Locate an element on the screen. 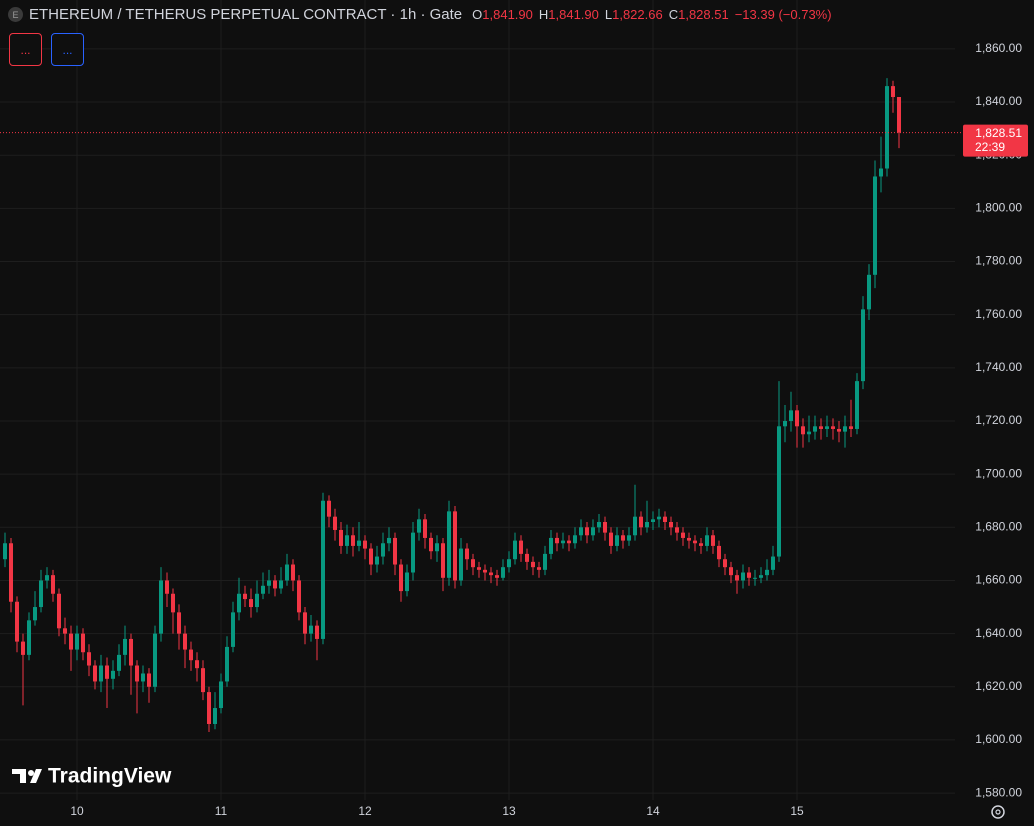 The width and height of the screenshot is (1034, 826). logo-icon is located at coordinates (31, 773).